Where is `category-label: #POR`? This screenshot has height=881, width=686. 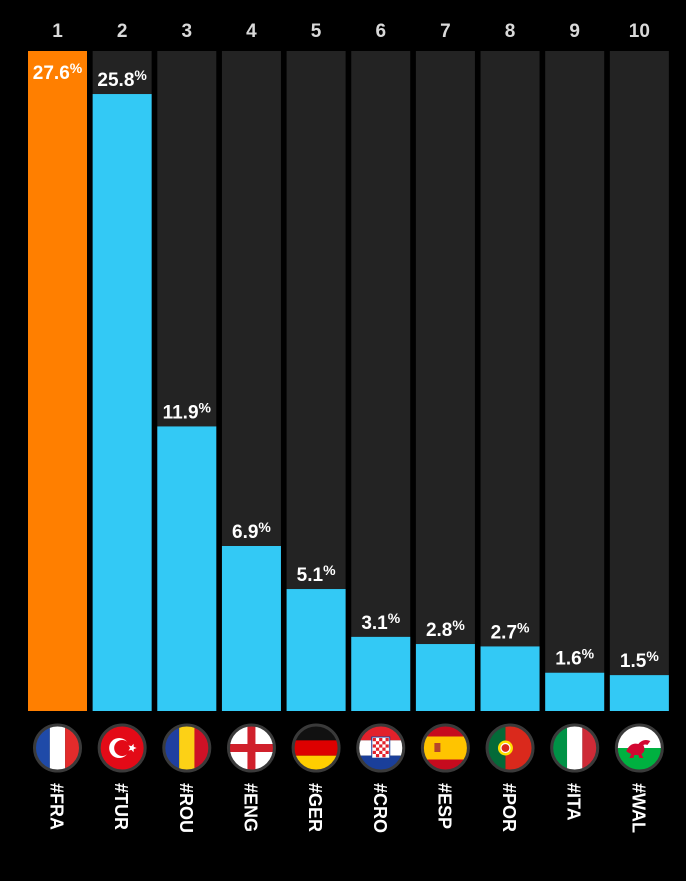
category-label: #POR is located at coordinates (509, 807).